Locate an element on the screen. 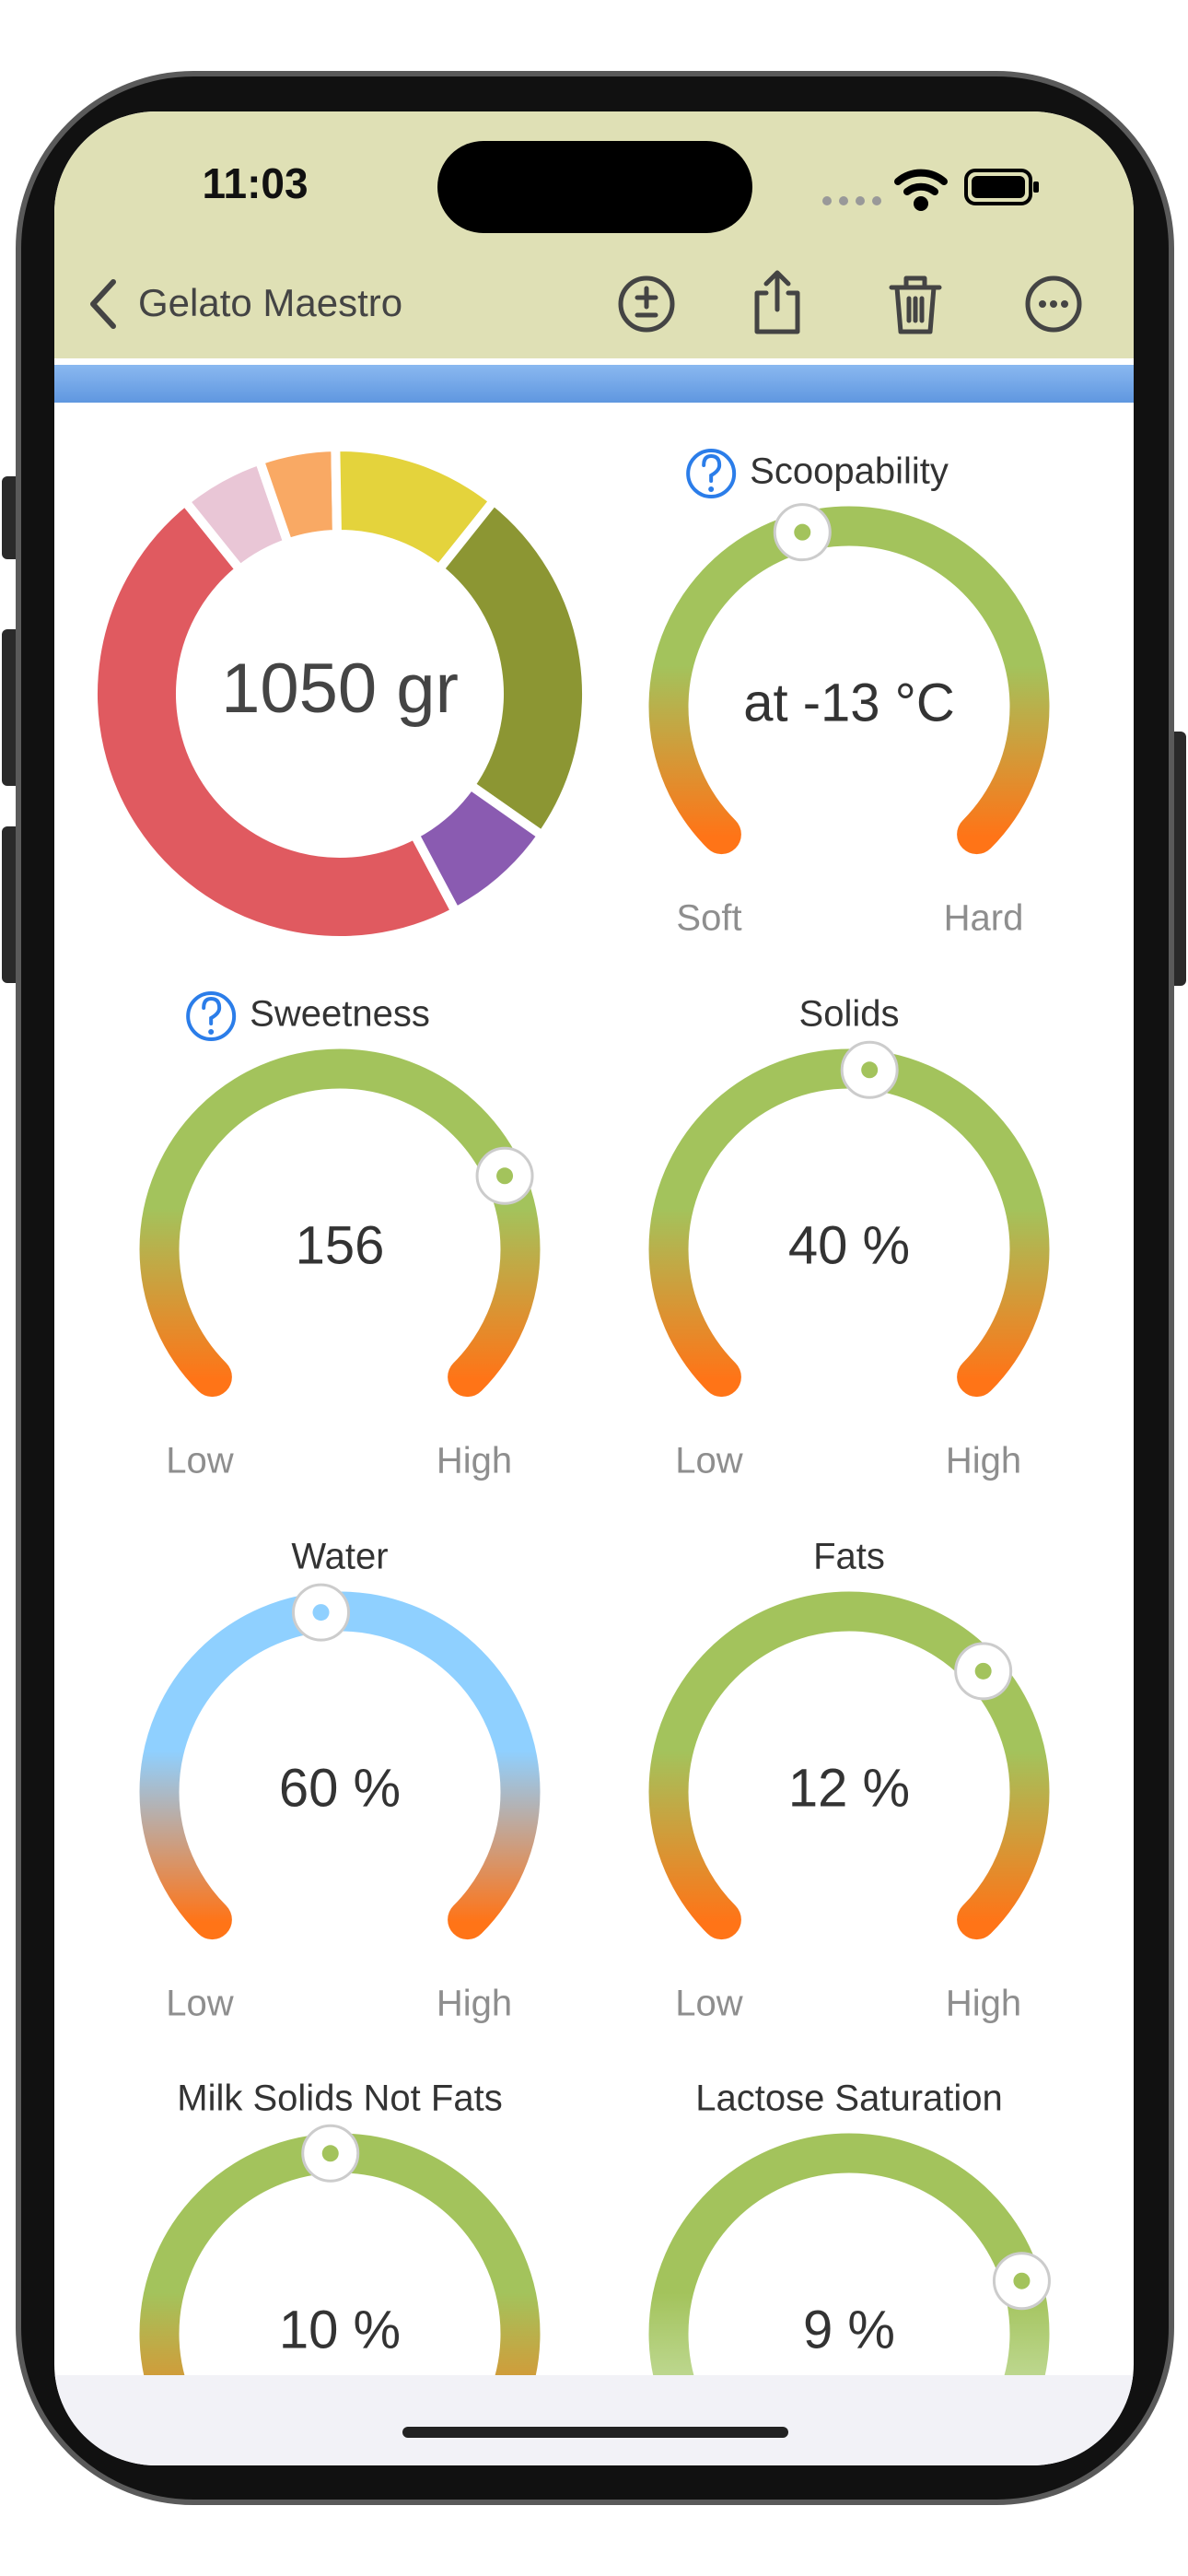 This screenshot has width=1188, height=2576. trash-button is located at coordinates (915, 304).